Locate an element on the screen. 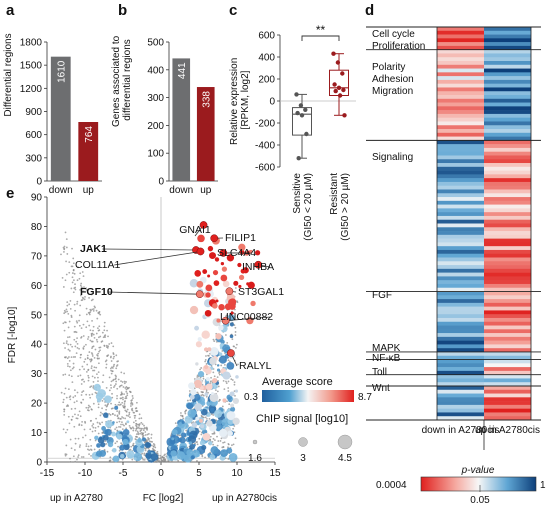  d-category-label-3-0: FGF is located at coordinates (382, 295).